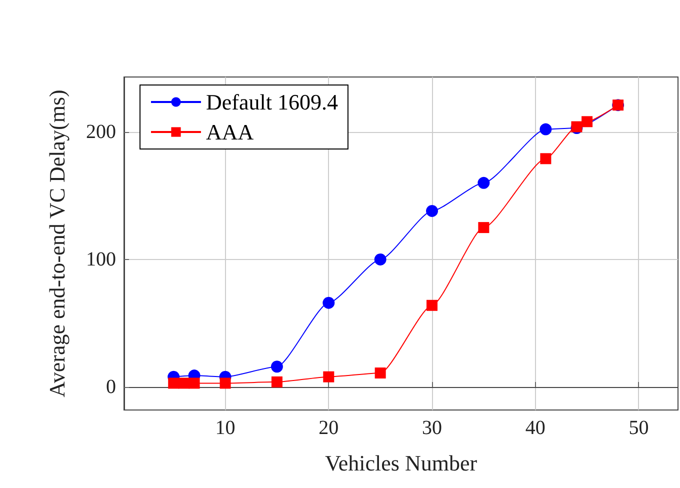  What do you see at coordinates (101, 131) in the screenshot?
I see `y-tick-label: 200` at bounding box center [101, 131].